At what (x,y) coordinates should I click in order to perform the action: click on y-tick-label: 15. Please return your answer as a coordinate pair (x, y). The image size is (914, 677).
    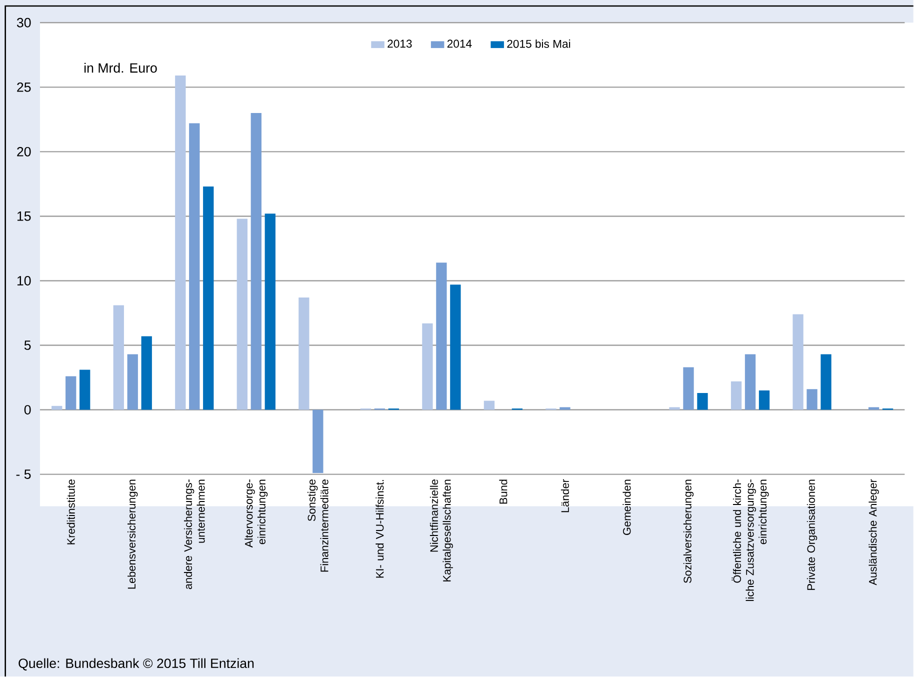
    Looking at the image, I should click on (24, 216).